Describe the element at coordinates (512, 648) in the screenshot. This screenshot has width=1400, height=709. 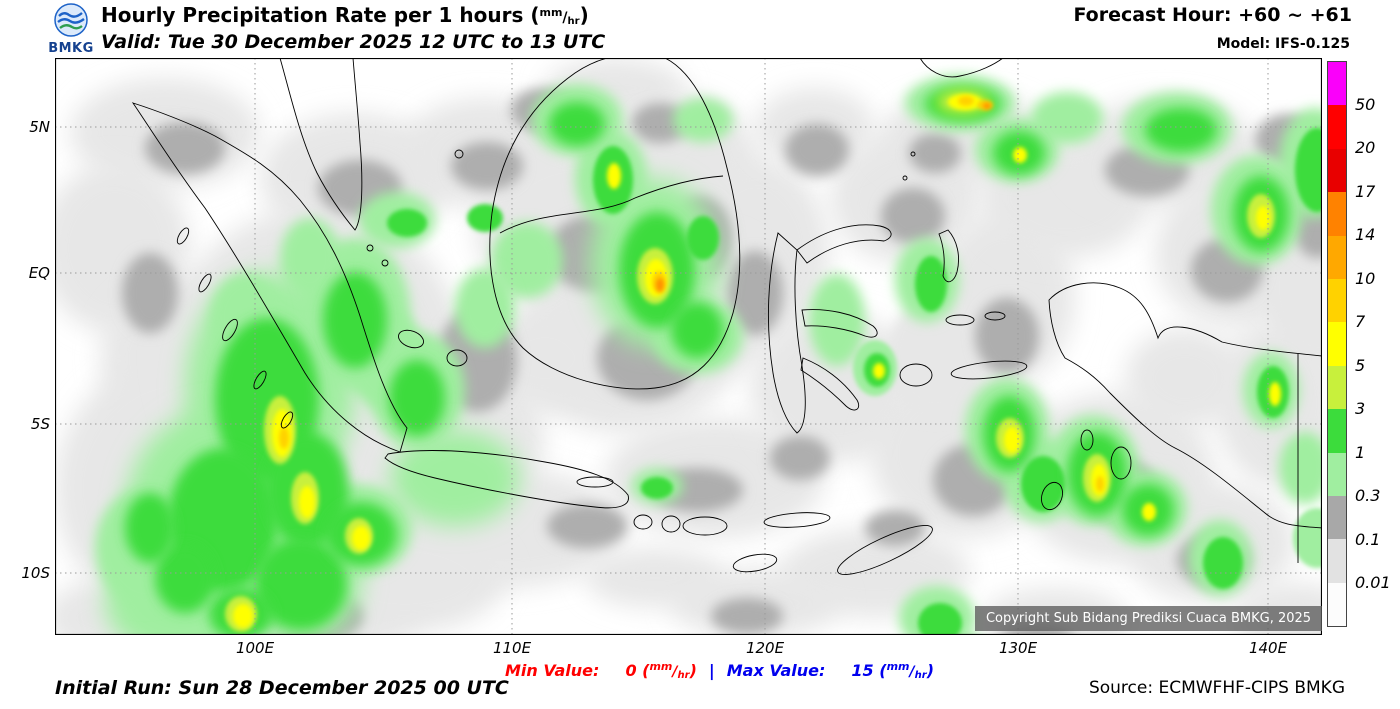
I see `xlabel-110e: 110E` at that location.